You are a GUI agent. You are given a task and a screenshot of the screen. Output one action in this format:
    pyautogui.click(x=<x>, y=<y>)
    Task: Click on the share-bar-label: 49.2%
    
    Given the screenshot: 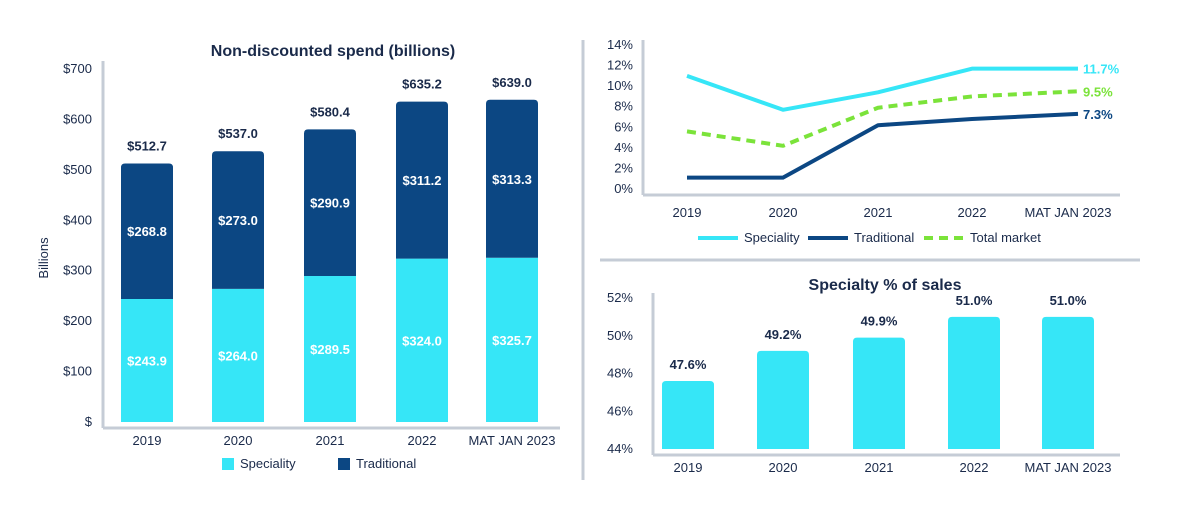 What is the action you would take?
    pyautogui.click(x=783, y=334)
    